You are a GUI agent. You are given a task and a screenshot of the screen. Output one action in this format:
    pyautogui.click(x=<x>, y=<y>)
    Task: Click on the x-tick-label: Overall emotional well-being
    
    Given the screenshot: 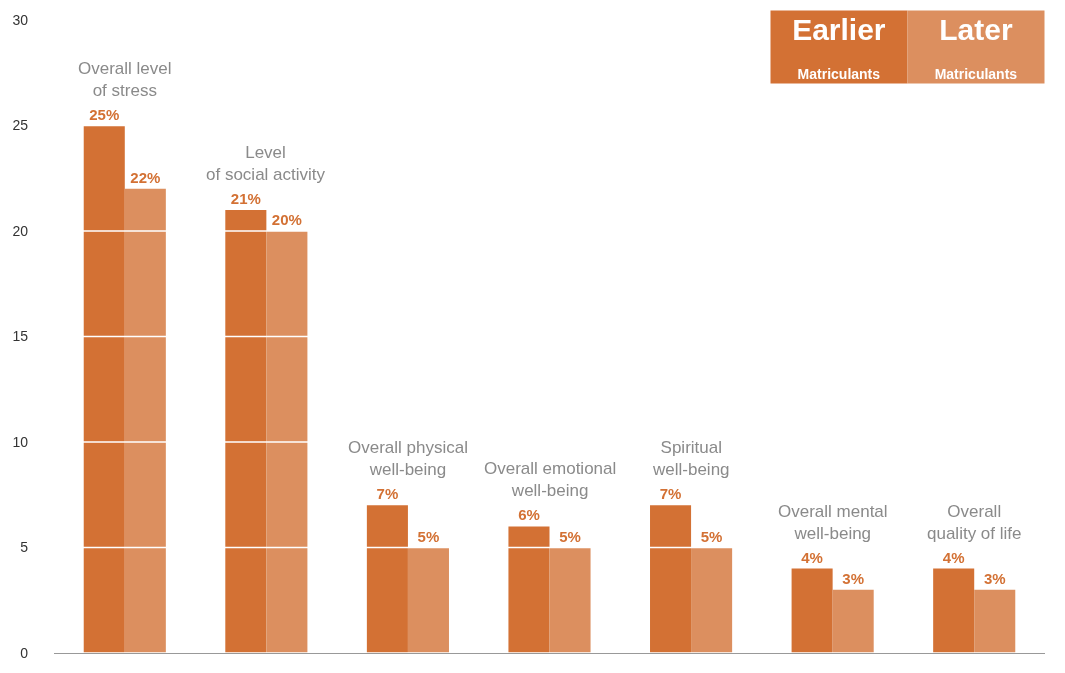 What is the action you would take?
    pyautogui.click(x=550, y=480)
    